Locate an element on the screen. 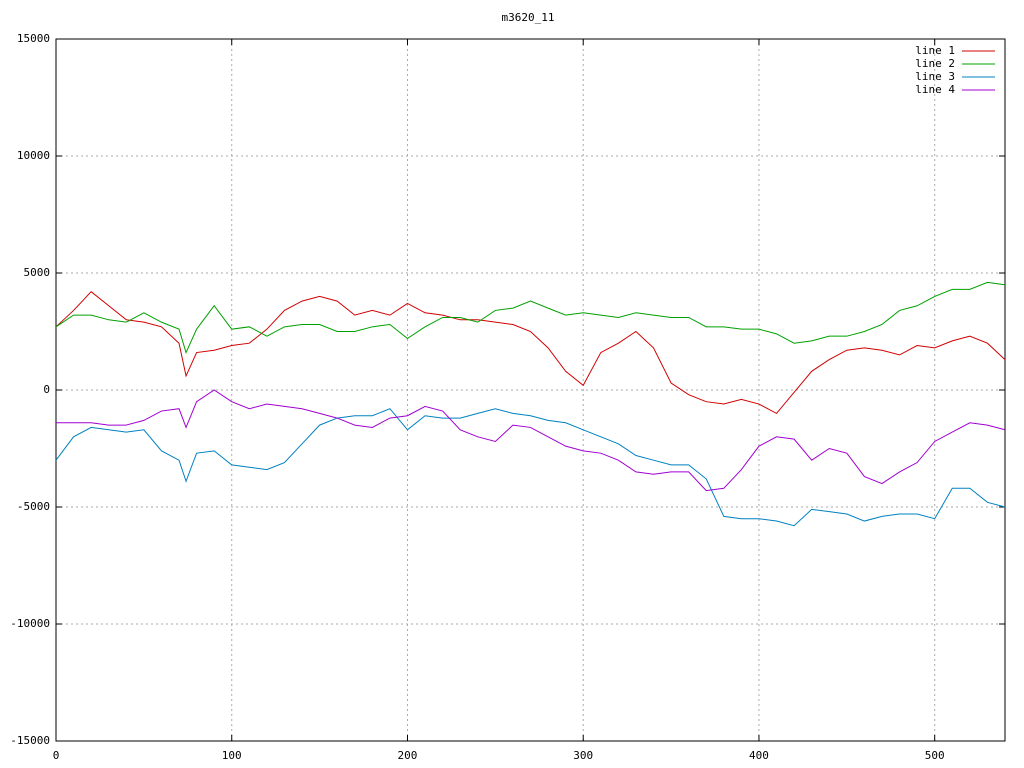 The width and height of the screenshot is (1024, 768). y-tick-label: 10000 is located at coordinates (33, 155).